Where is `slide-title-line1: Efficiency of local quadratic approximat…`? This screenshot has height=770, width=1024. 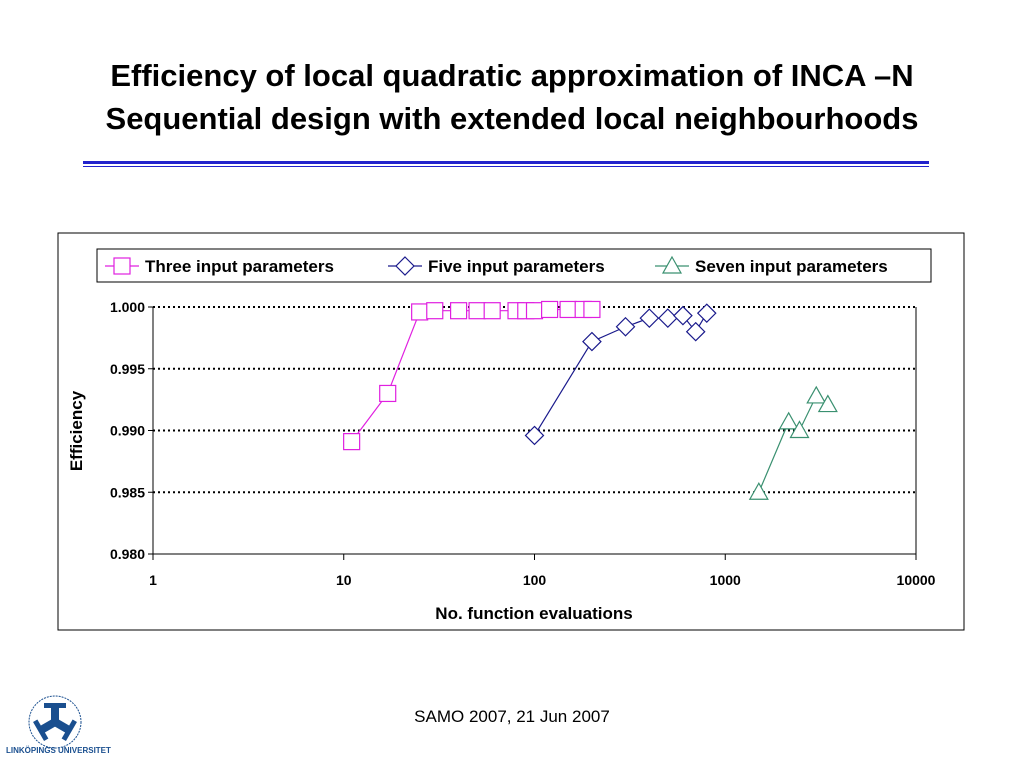
slide-title-line1: Efficiency of local quadratic approximat… is located at coordinates (512, 75).